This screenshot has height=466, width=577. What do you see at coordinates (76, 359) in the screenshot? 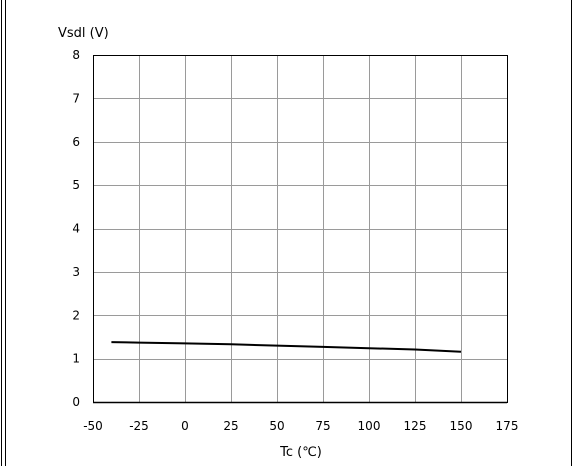
I see `y-tick-label-1: 1` at bounding box center [76, 359].